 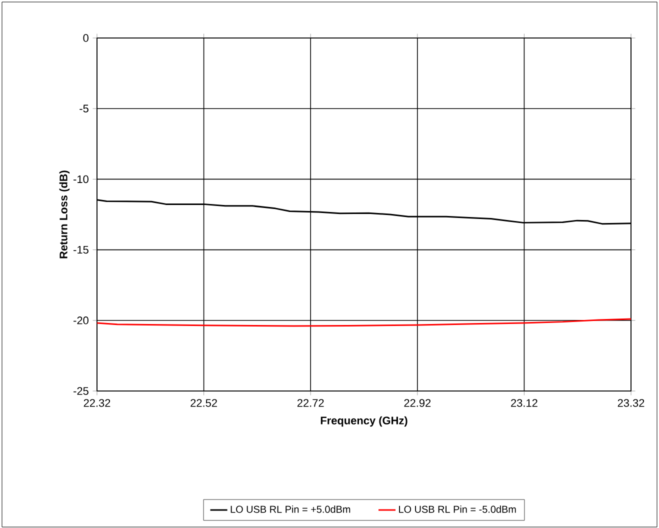 I want to click on x-tick-label: 22.92, so click(x=417, y=403).